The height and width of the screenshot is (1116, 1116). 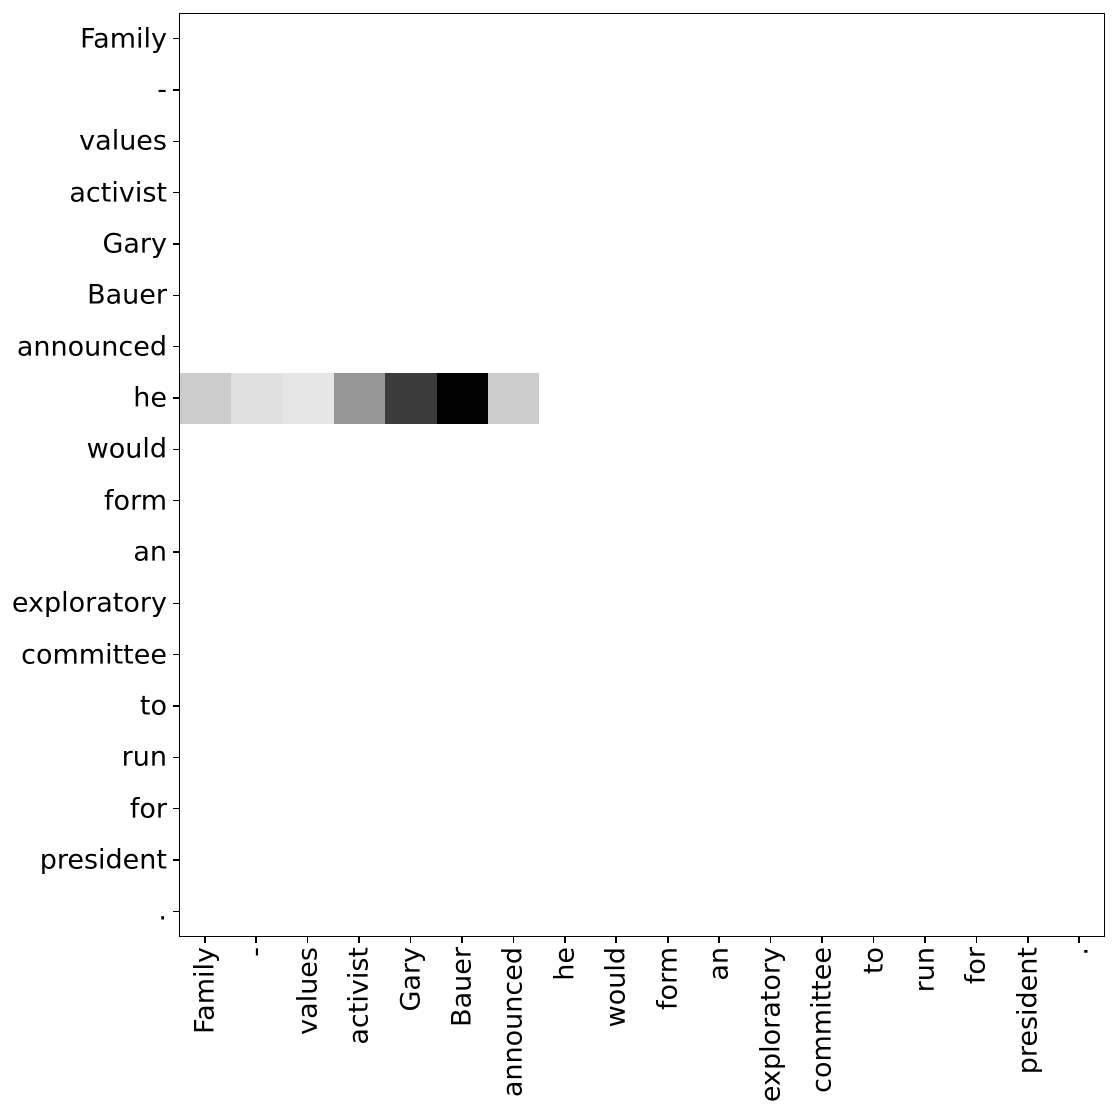 What do you see at coordinates (256, 952) in the screenshot?
I see `x-tick-label: -` at bounding box center [256, 952].